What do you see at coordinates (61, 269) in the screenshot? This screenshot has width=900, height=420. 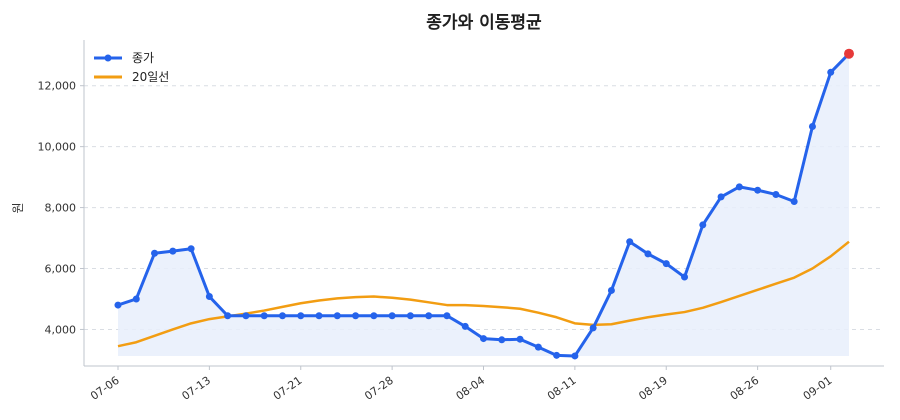 I see `y-tick-label: 6,000` at bounding box center [61, 269].